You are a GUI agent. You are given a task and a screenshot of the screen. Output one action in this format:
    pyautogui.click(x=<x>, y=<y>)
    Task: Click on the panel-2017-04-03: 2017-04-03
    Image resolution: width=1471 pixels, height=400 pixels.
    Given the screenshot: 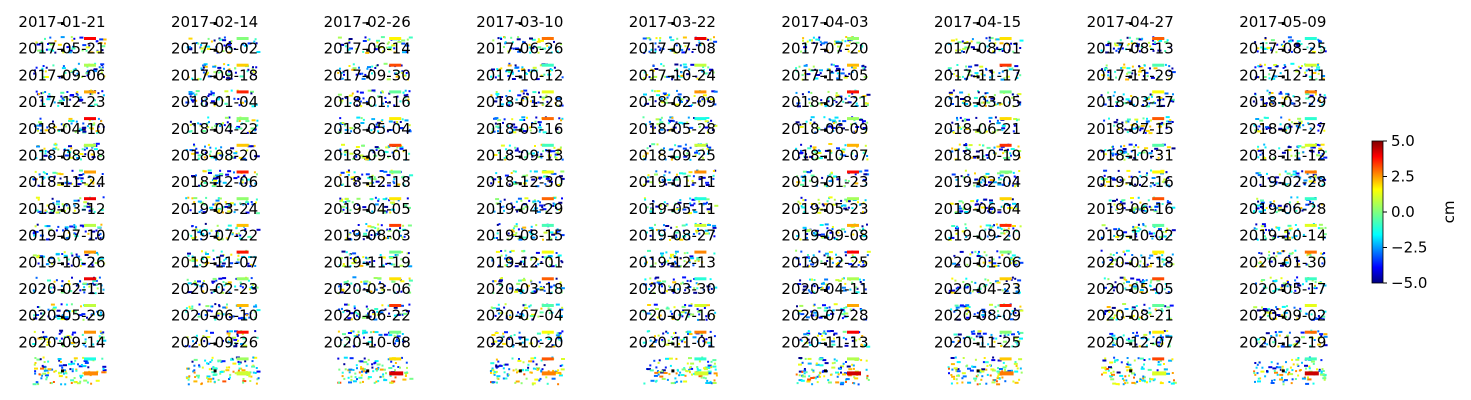 What is the action you would take?
    pyautogui.click(x=825, y=33)
    